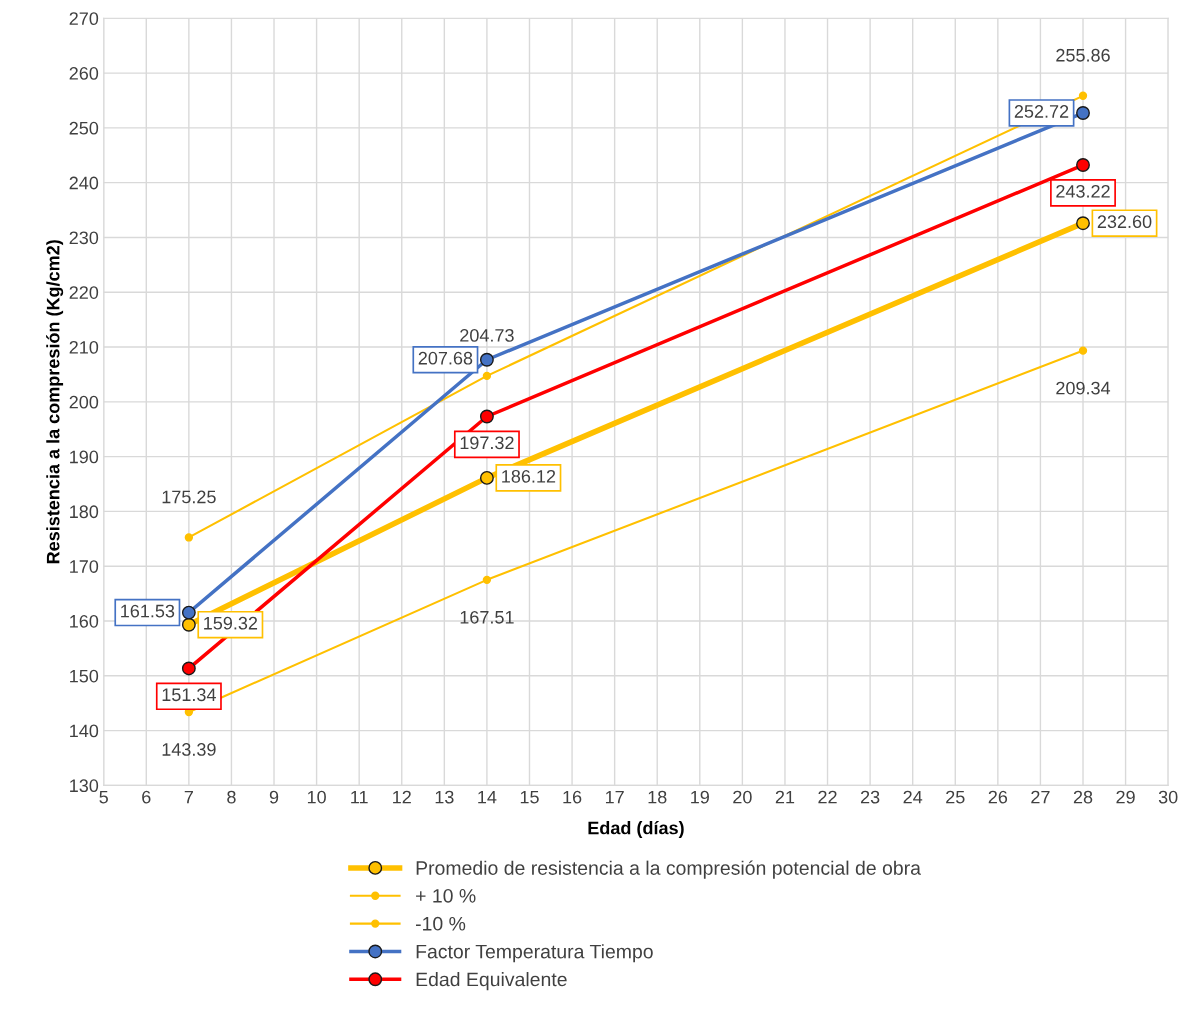  I want to click on y-tick-label: 270, so click(84, 19).